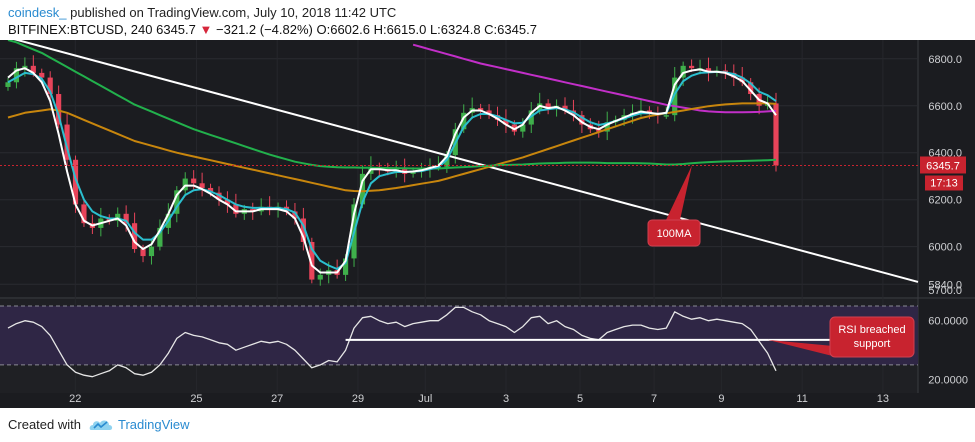 Image resolution: width=975 pixels, height=442 pixels. Describe the element at coordinates (721, 399) in the screenshot. I see `date-tick-label: 9` at that location.